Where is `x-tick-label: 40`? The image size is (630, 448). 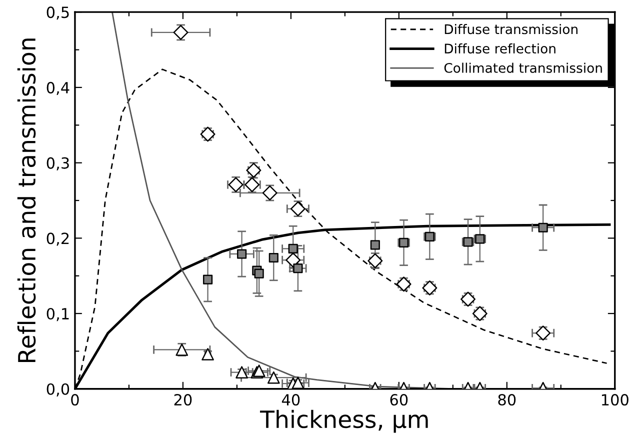
x-tick-label: 40 is located at coordinates (291, 400).